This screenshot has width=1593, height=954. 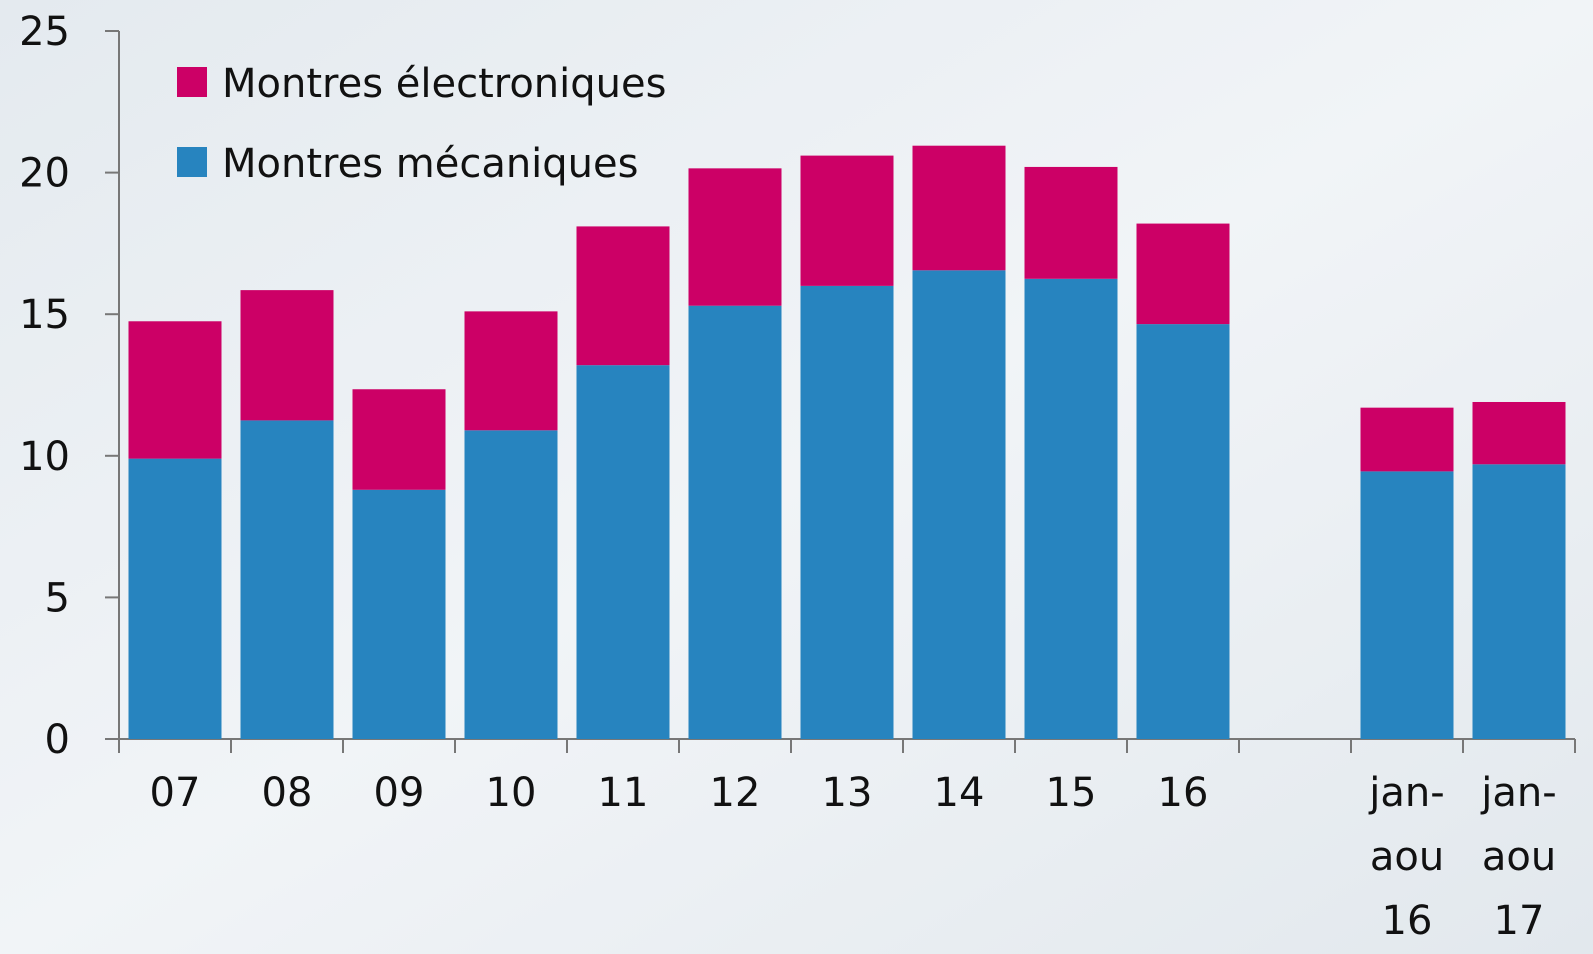 I want to click on y-tick-label: 5, so click(x=57, y=598).